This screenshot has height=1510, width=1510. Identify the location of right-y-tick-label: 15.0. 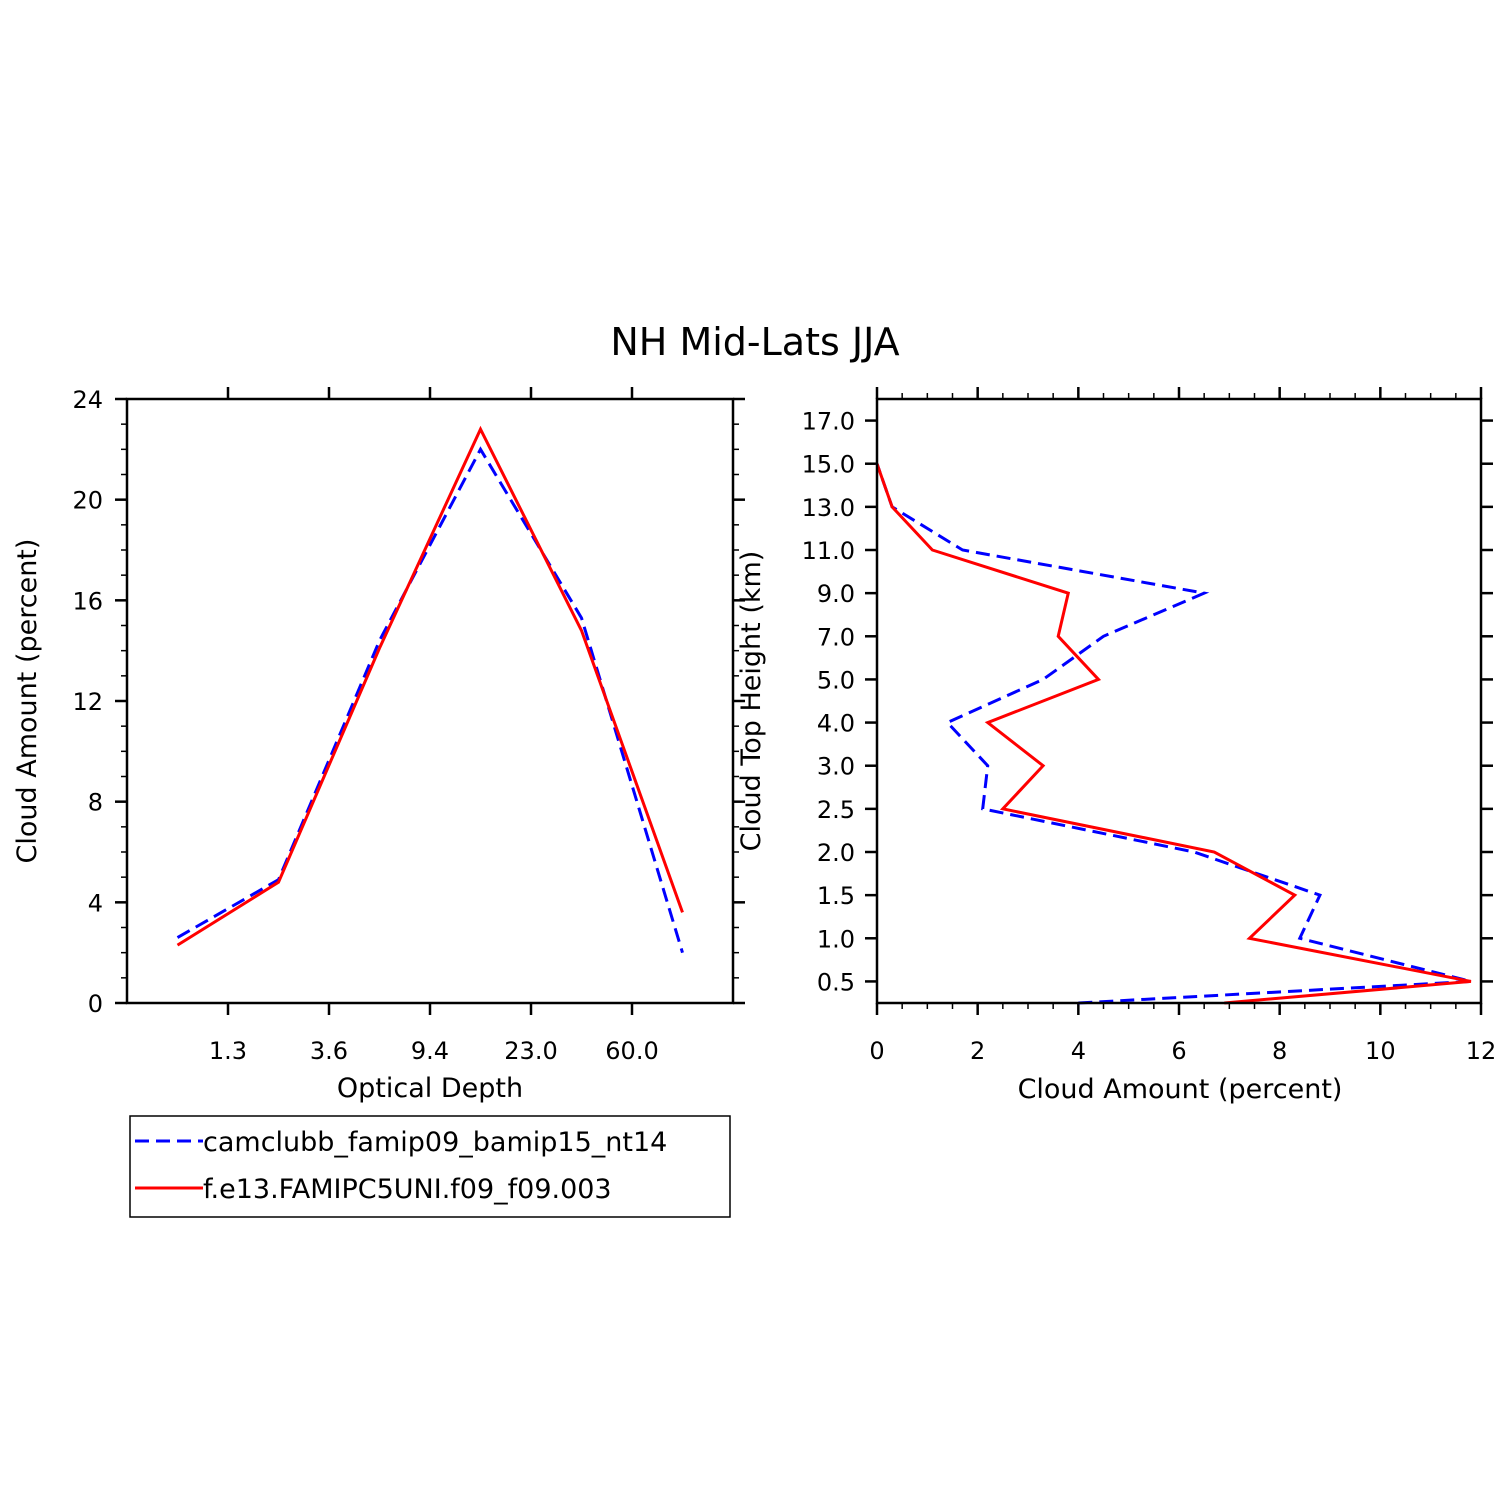
(828, 465).